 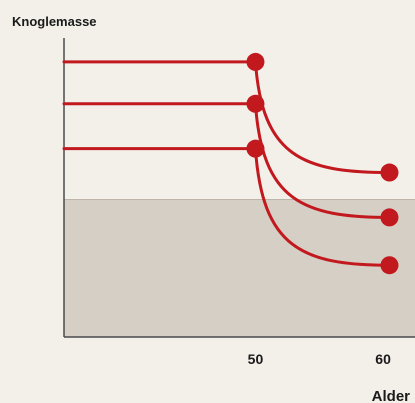 What do you see at coordinates (54, 21) in the screenshot?
I see `y-axis-label: Knoglemasse` at bounding box center [54, 21].